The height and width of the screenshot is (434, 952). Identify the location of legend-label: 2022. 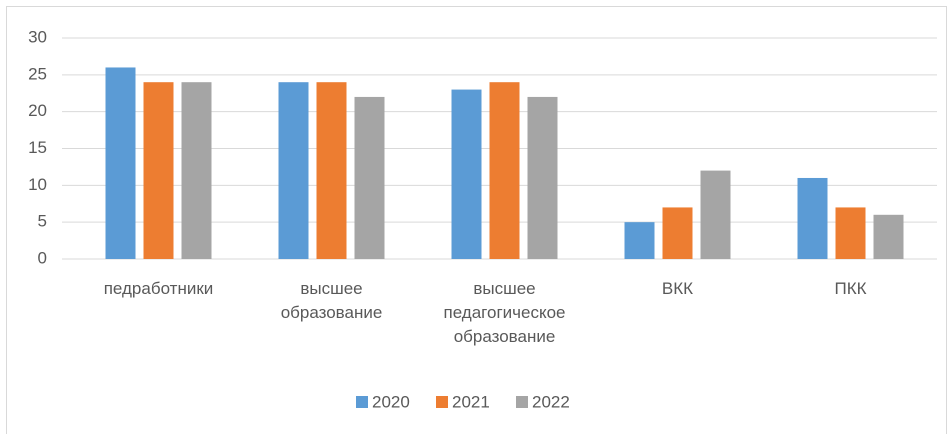
(551, 401).